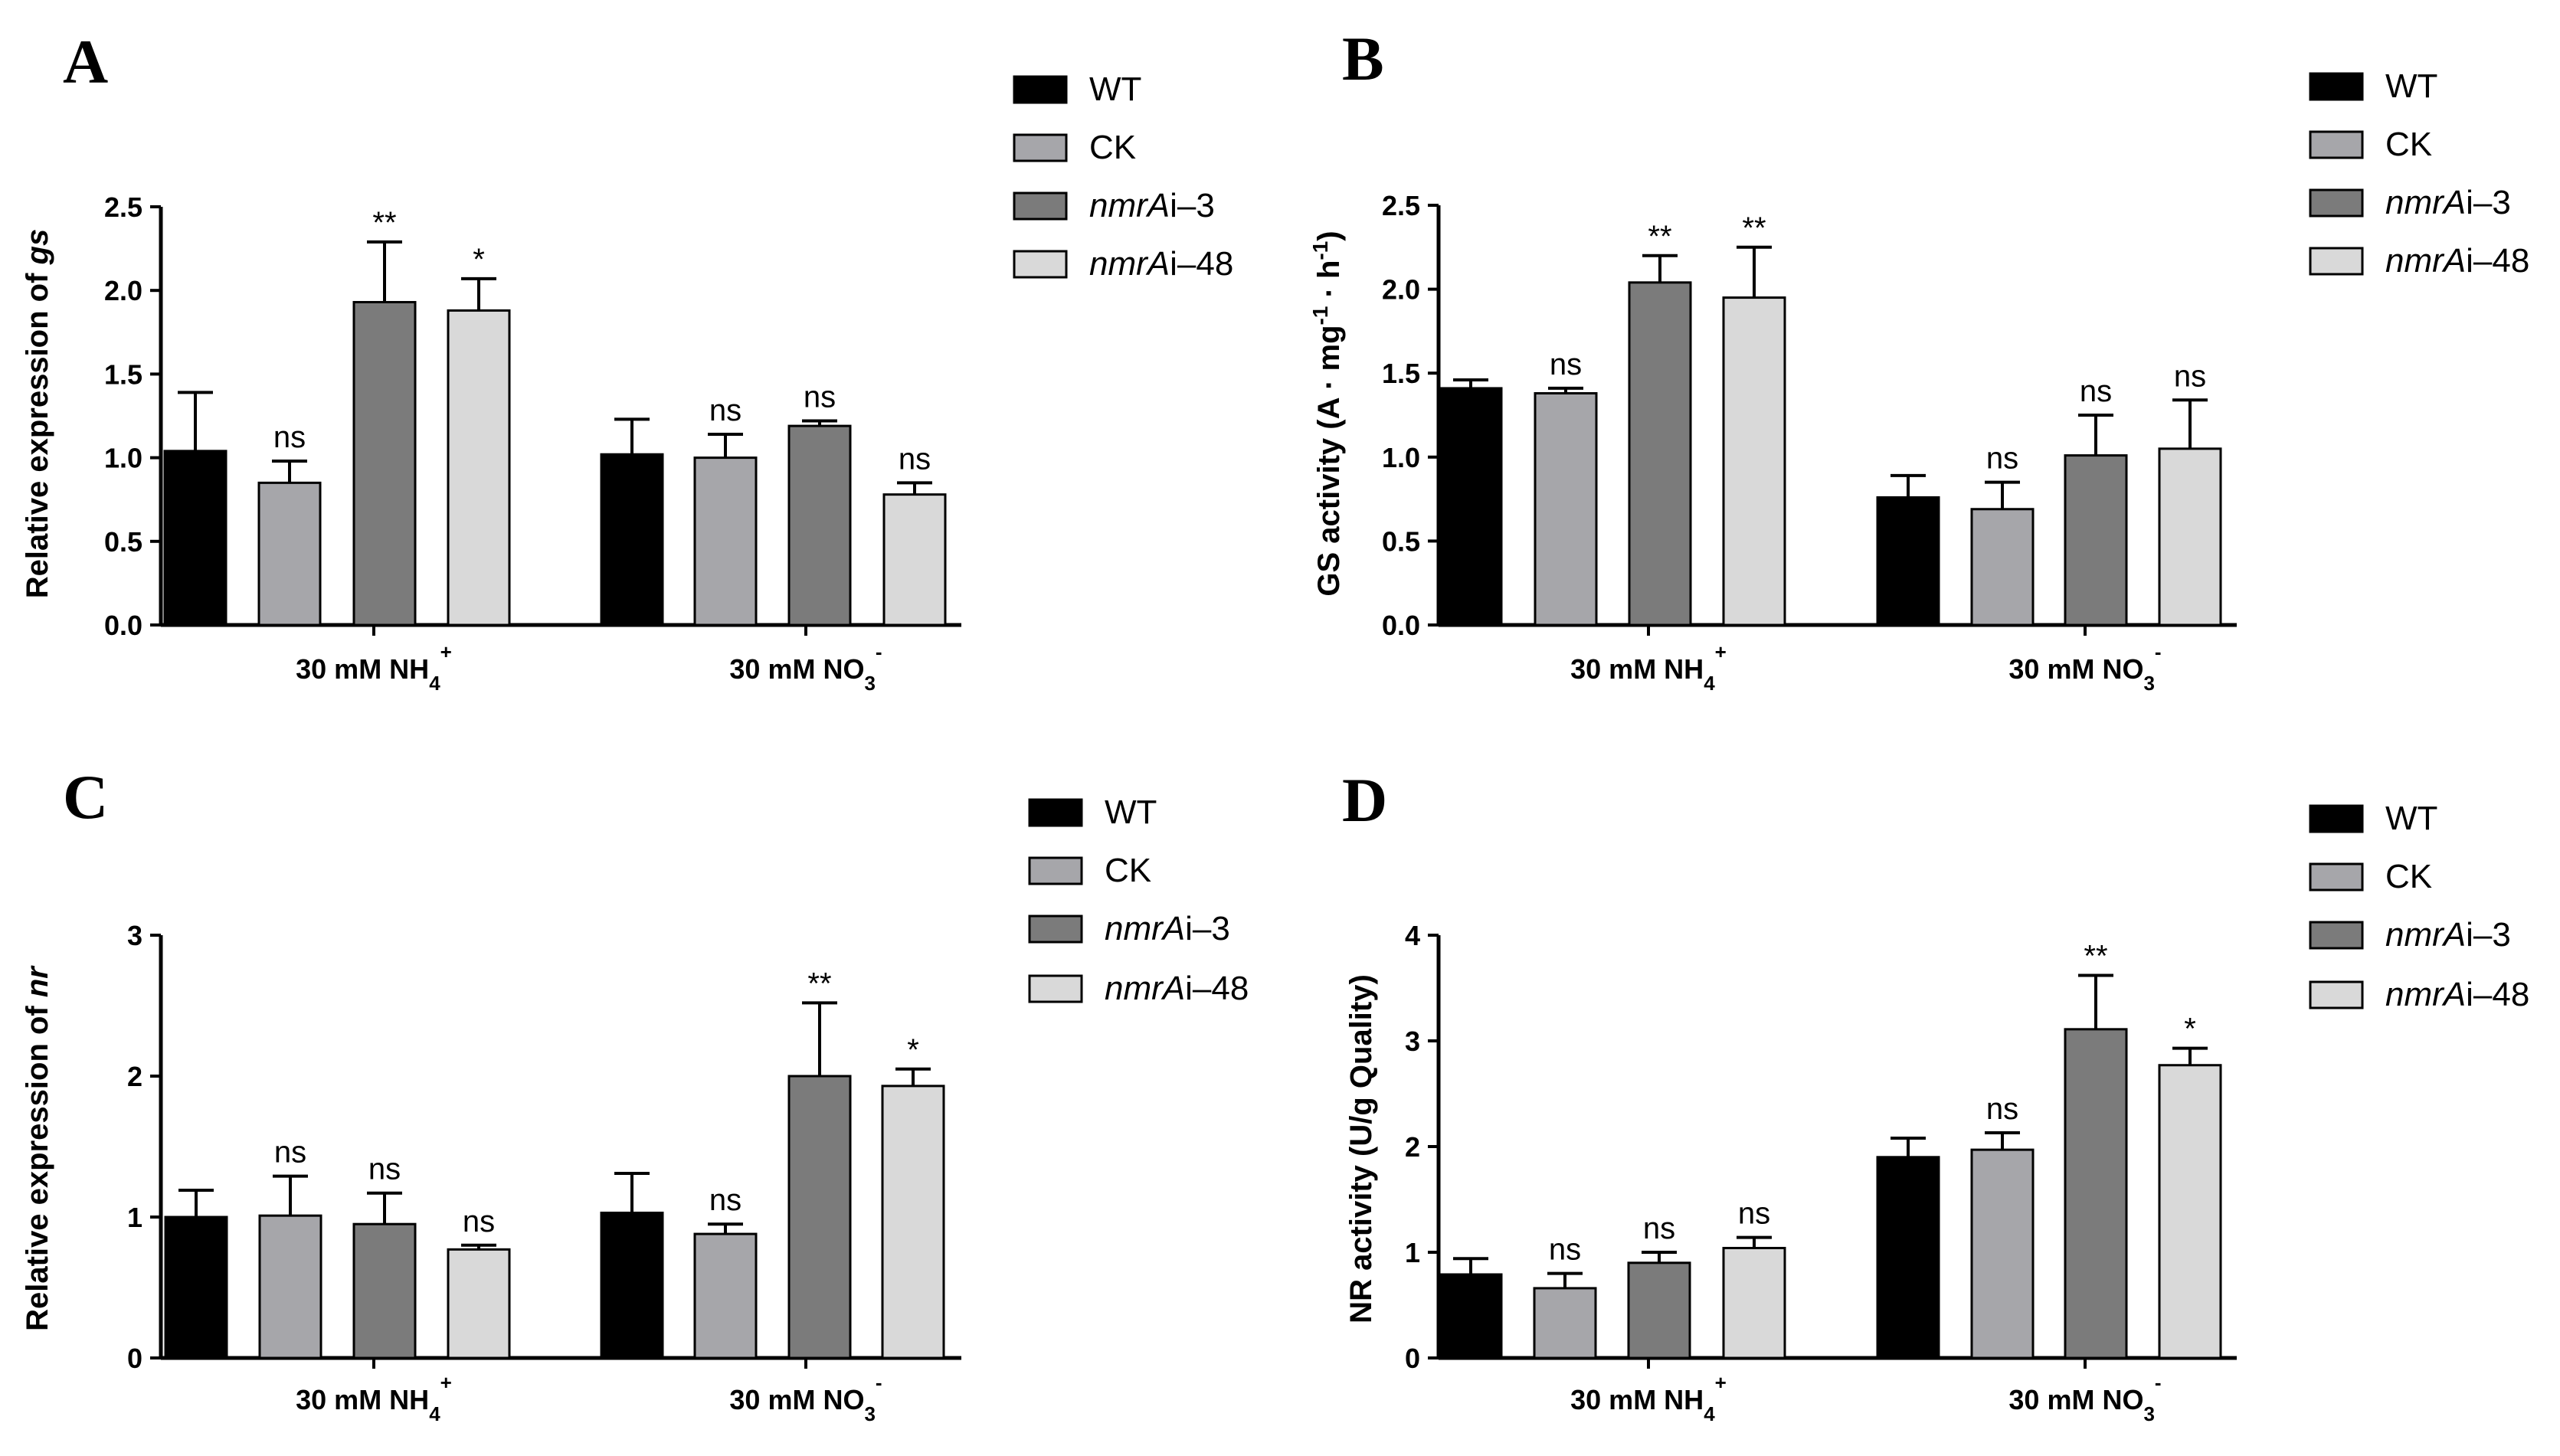 The width and height of the screenshot is (2560, 1456). Describe the element at coordinates (85, 797) in the screenshot. I see `panel-letter: C` at that location.